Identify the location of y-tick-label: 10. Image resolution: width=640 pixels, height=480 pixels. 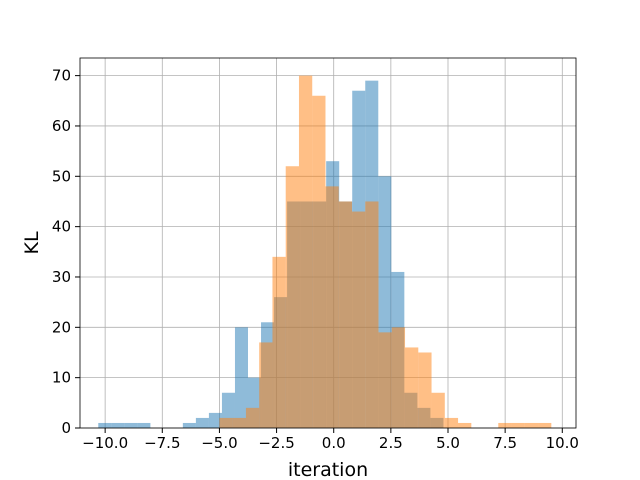
(61, 378).